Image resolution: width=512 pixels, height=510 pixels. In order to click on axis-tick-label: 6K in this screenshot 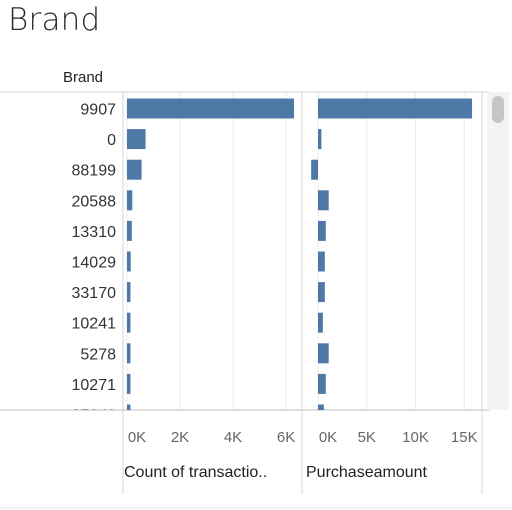, I will do `click(286, 437)`.